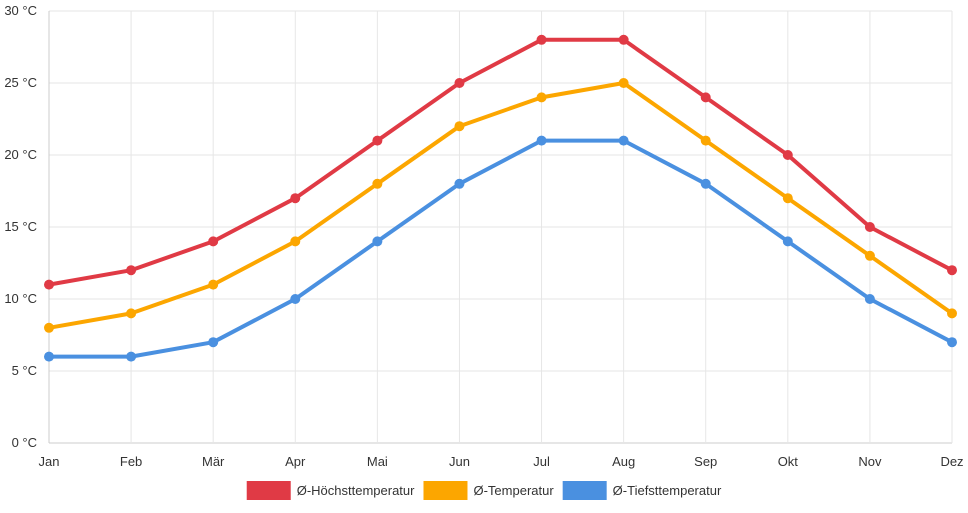 The height and width of the screenshot is (513, 968). Describe the element at coordinates (20, 10) in the screenshot. I see `y-tick-label: 30 °C` at that location.